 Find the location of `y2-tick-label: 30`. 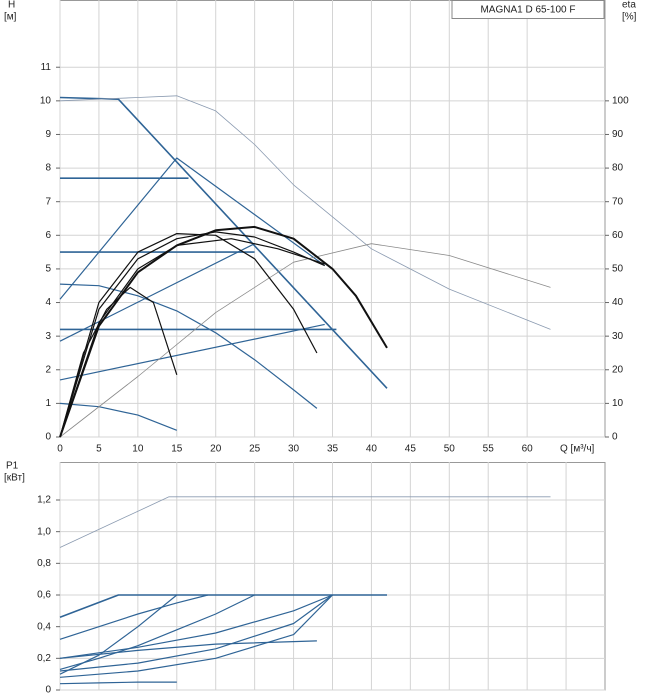

y2-tick-label: 30 is located at coordinates (618, 336).